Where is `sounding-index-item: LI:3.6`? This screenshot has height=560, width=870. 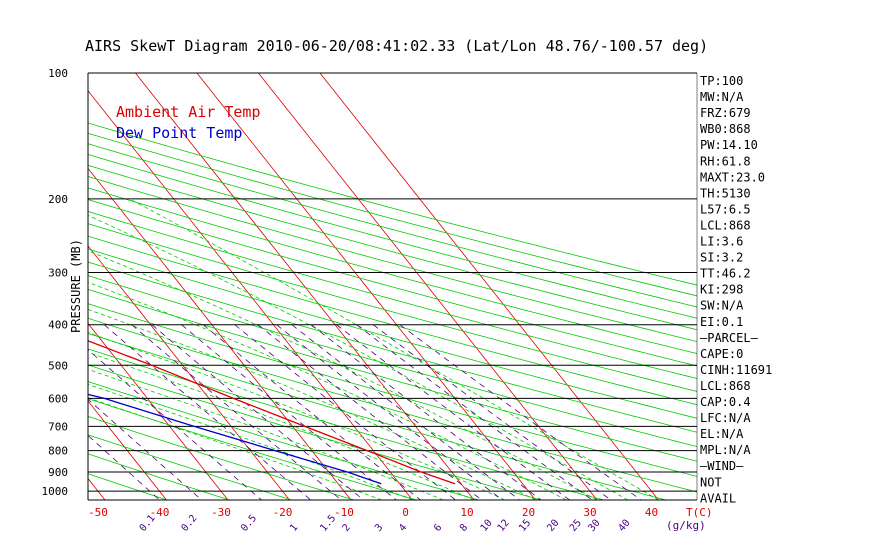
sounding-index-item: LI:3.6 is located at coordinates (721, 242).